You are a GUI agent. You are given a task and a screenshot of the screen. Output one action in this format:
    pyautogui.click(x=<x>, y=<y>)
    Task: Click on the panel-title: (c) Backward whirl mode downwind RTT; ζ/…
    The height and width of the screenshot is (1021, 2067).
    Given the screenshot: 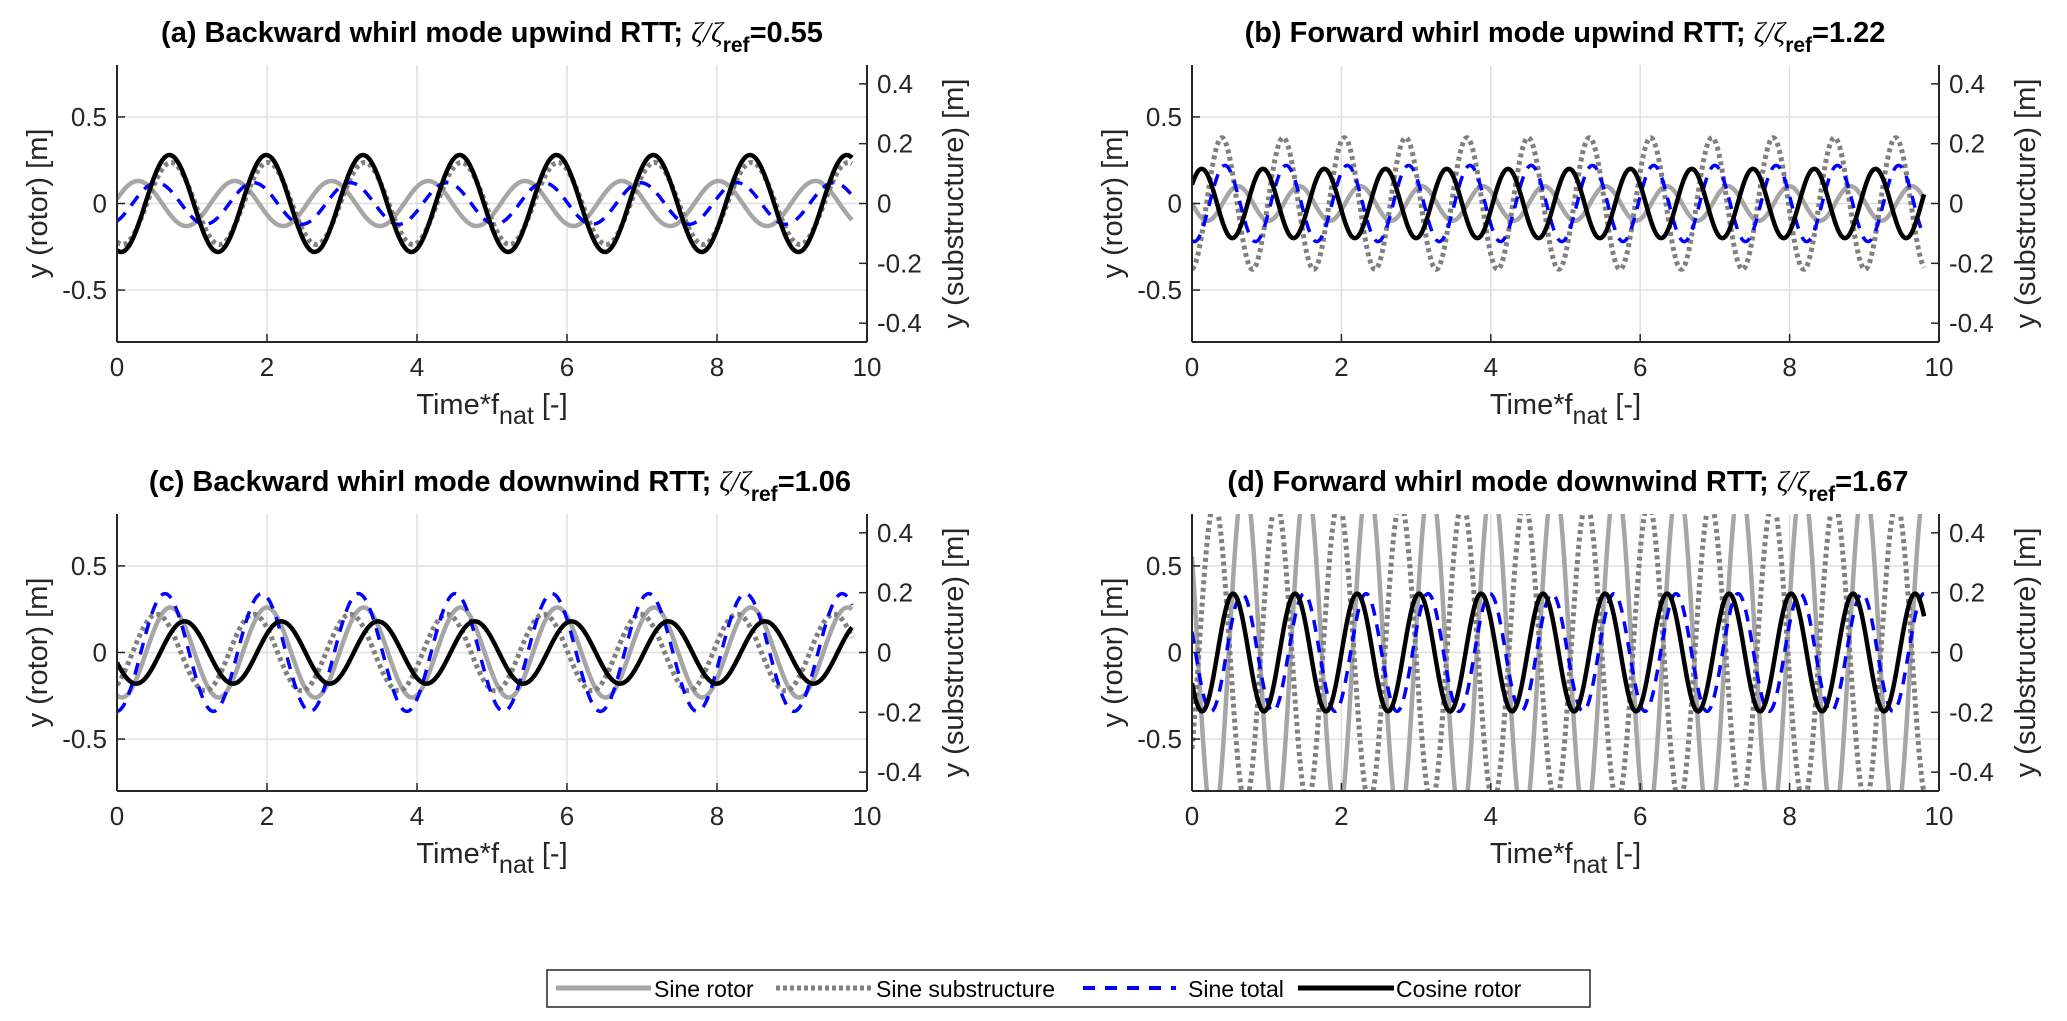 What is the action you would take?
    pyautogui.click(x=500, y=486)
    